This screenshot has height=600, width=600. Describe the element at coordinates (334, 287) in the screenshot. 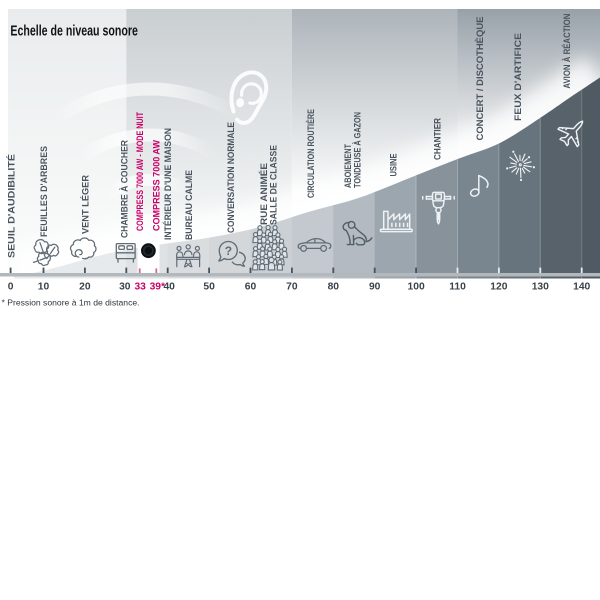

I see `svg-text: 80` at that location.